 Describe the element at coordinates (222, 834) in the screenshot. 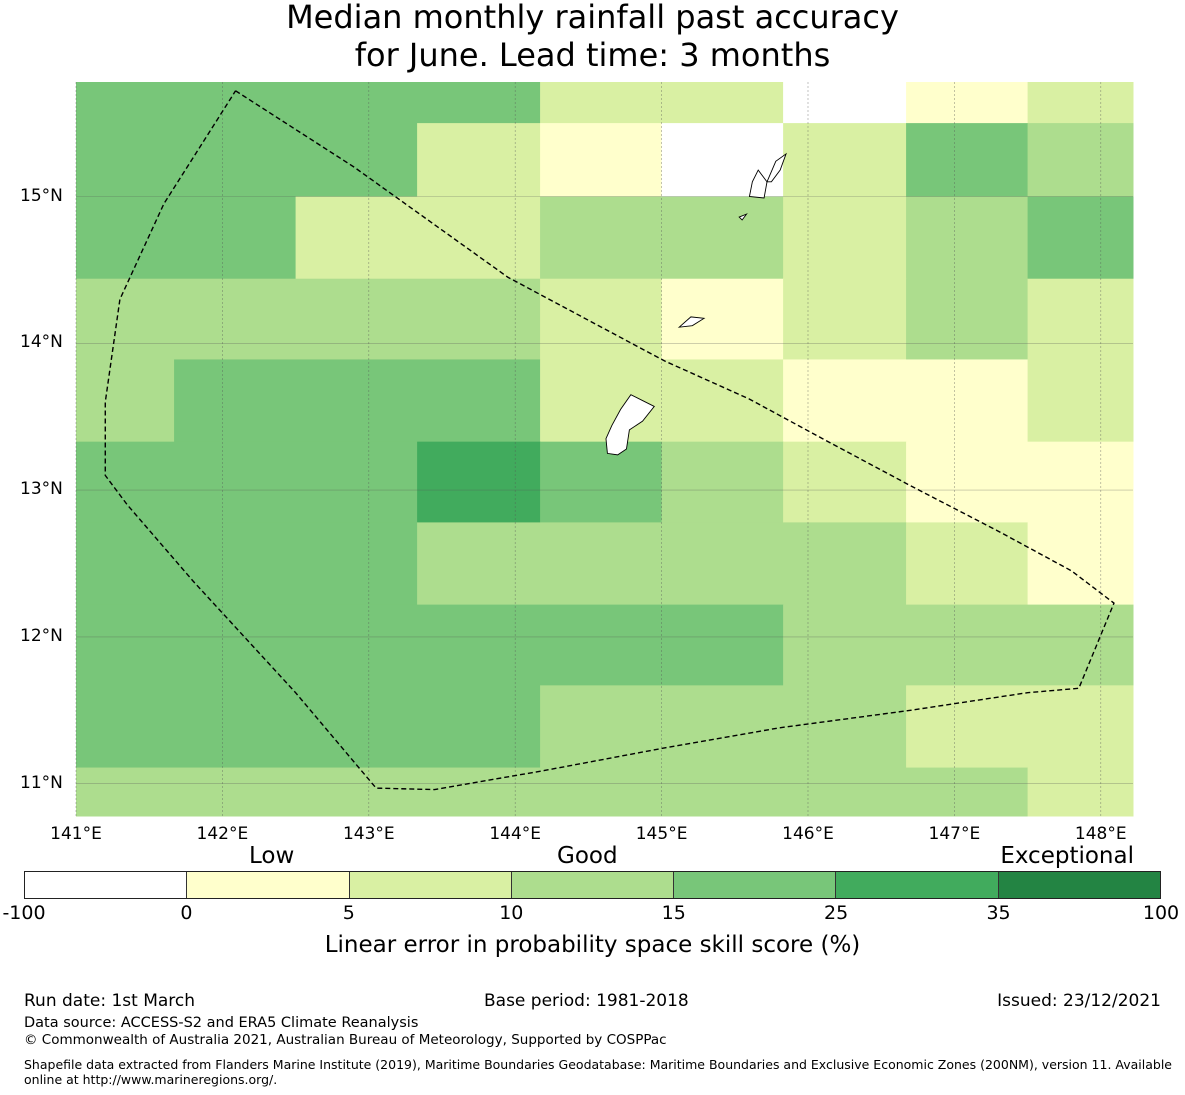

I see `longitude-tick-label: 142°E` at that location.